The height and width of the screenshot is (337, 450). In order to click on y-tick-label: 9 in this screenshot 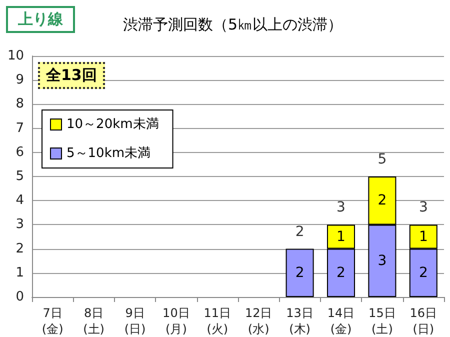, I will do `click(20, 80)`.